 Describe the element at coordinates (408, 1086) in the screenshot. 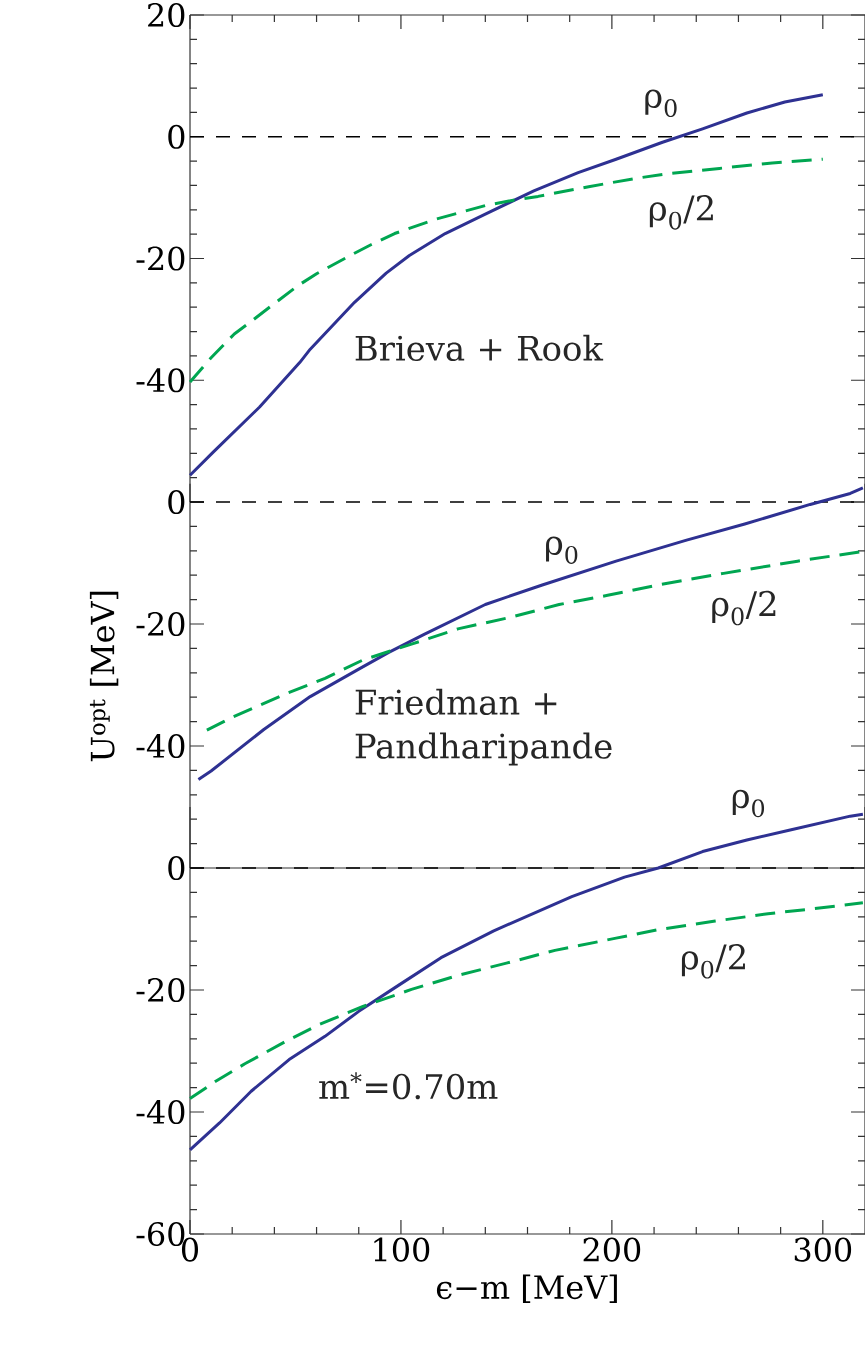

I see `annotation: m$^{*}$=0.70m` at that location.